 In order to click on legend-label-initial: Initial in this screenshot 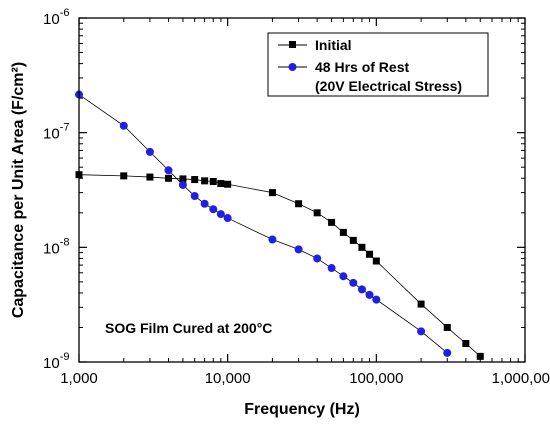, I will do `click(333, 45)`.